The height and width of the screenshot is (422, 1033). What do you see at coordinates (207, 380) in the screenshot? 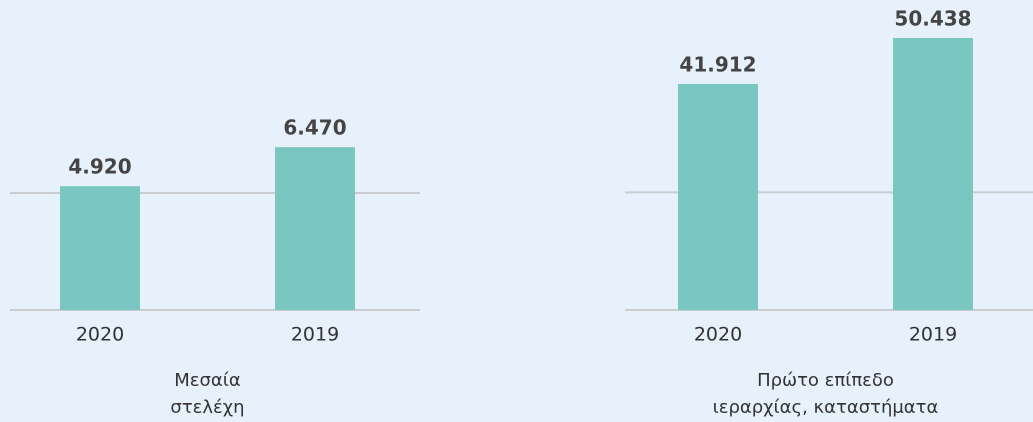
I see `axis-label: Μεσαία` at bounding box center [207, 380].